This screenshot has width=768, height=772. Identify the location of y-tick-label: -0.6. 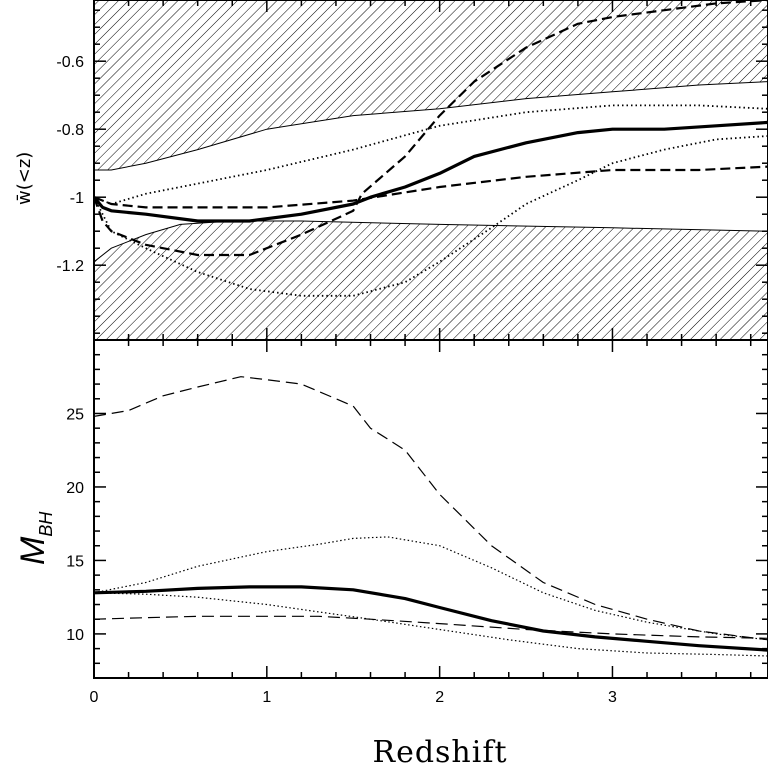
(70, 62).